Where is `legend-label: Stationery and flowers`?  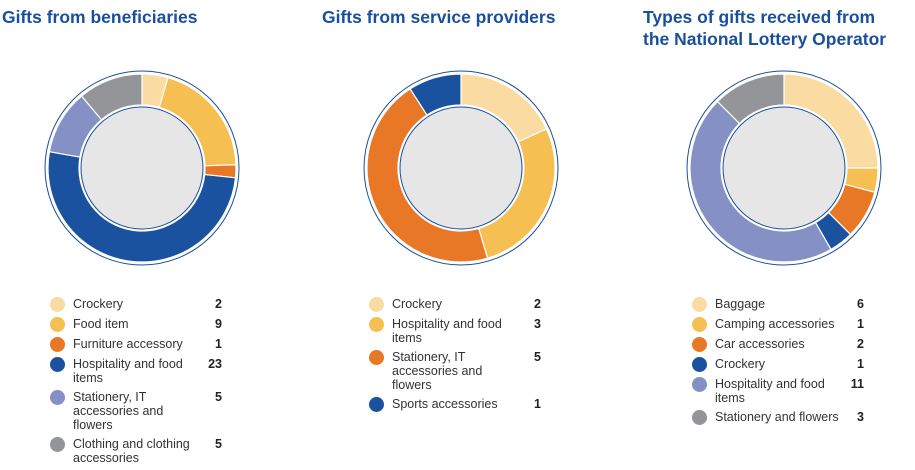 legend-label: Stationery and flowers is located at coordinates (777, 417).